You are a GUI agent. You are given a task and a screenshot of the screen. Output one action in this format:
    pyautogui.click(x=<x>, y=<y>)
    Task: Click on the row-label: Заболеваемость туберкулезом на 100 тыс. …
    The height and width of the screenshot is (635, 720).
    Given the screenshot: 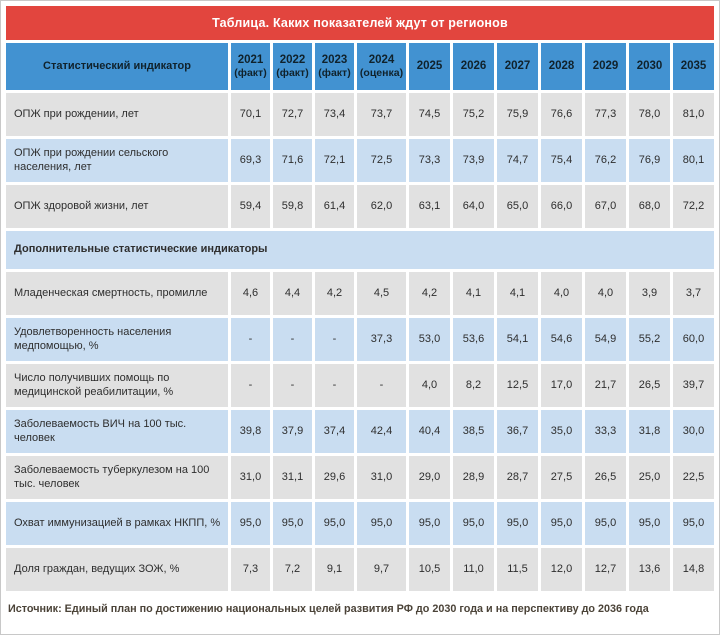 What is the action you would take?
    pyautogui.click(x=117, y=477)
    